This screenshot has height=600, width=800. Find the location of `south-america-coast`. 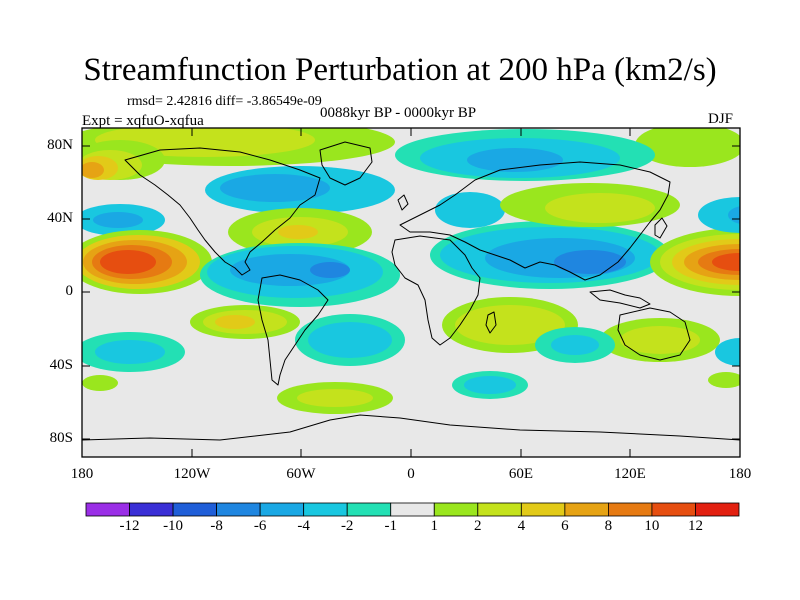

south-america-coast is located at coordinates (293, 330).